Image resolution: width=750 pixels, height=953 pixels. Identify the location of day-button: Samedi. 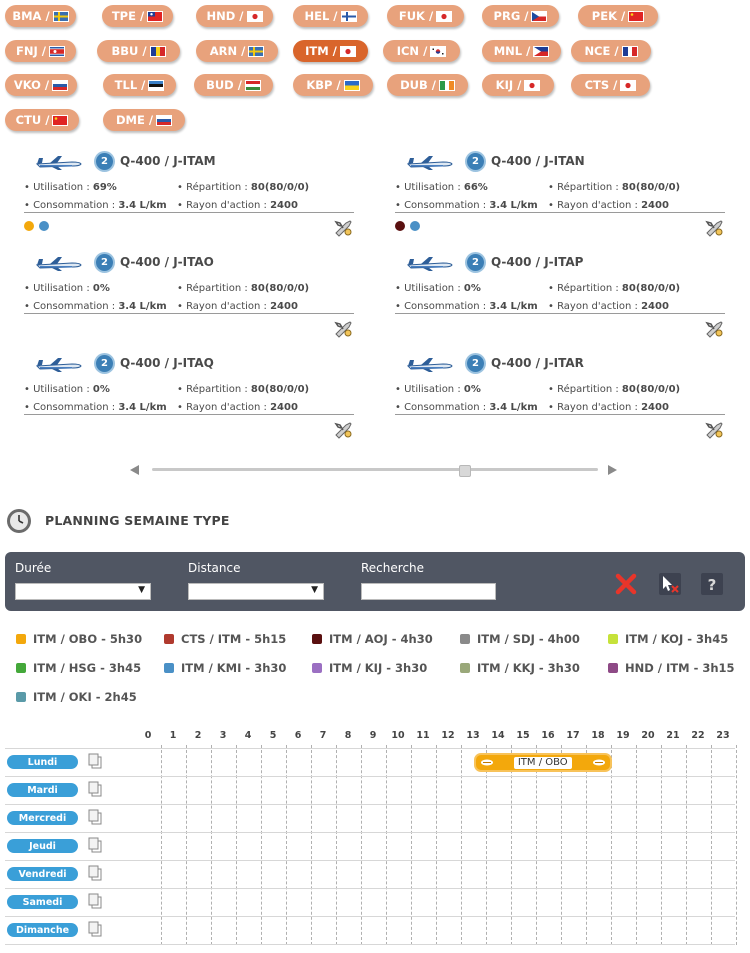
(42, 902).